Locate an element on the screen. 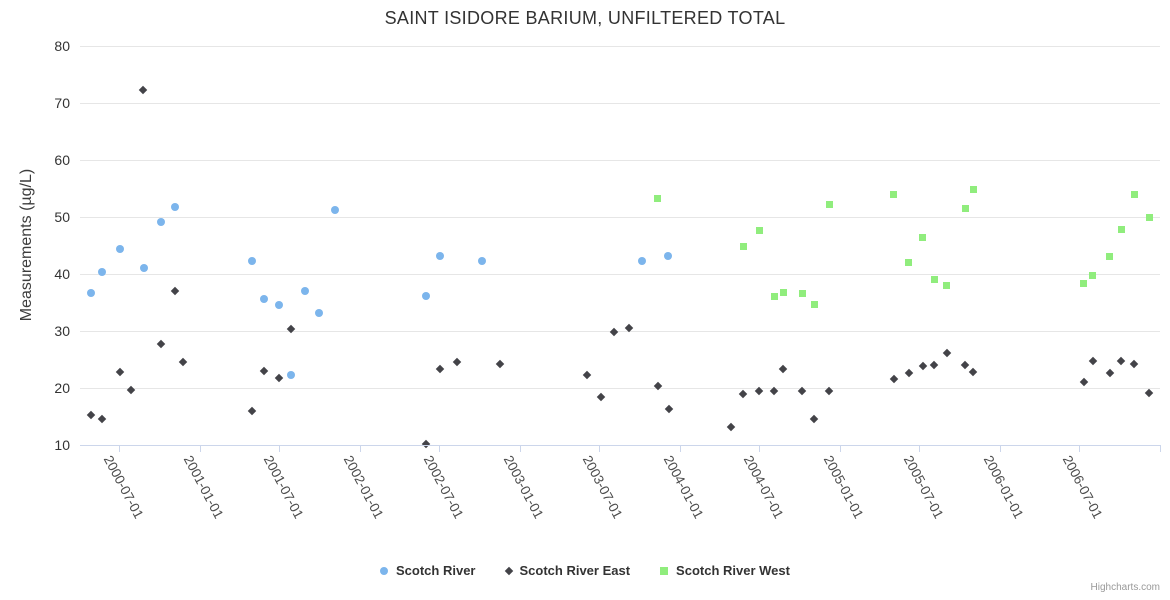  gridline is located at coordinates (620, 274).